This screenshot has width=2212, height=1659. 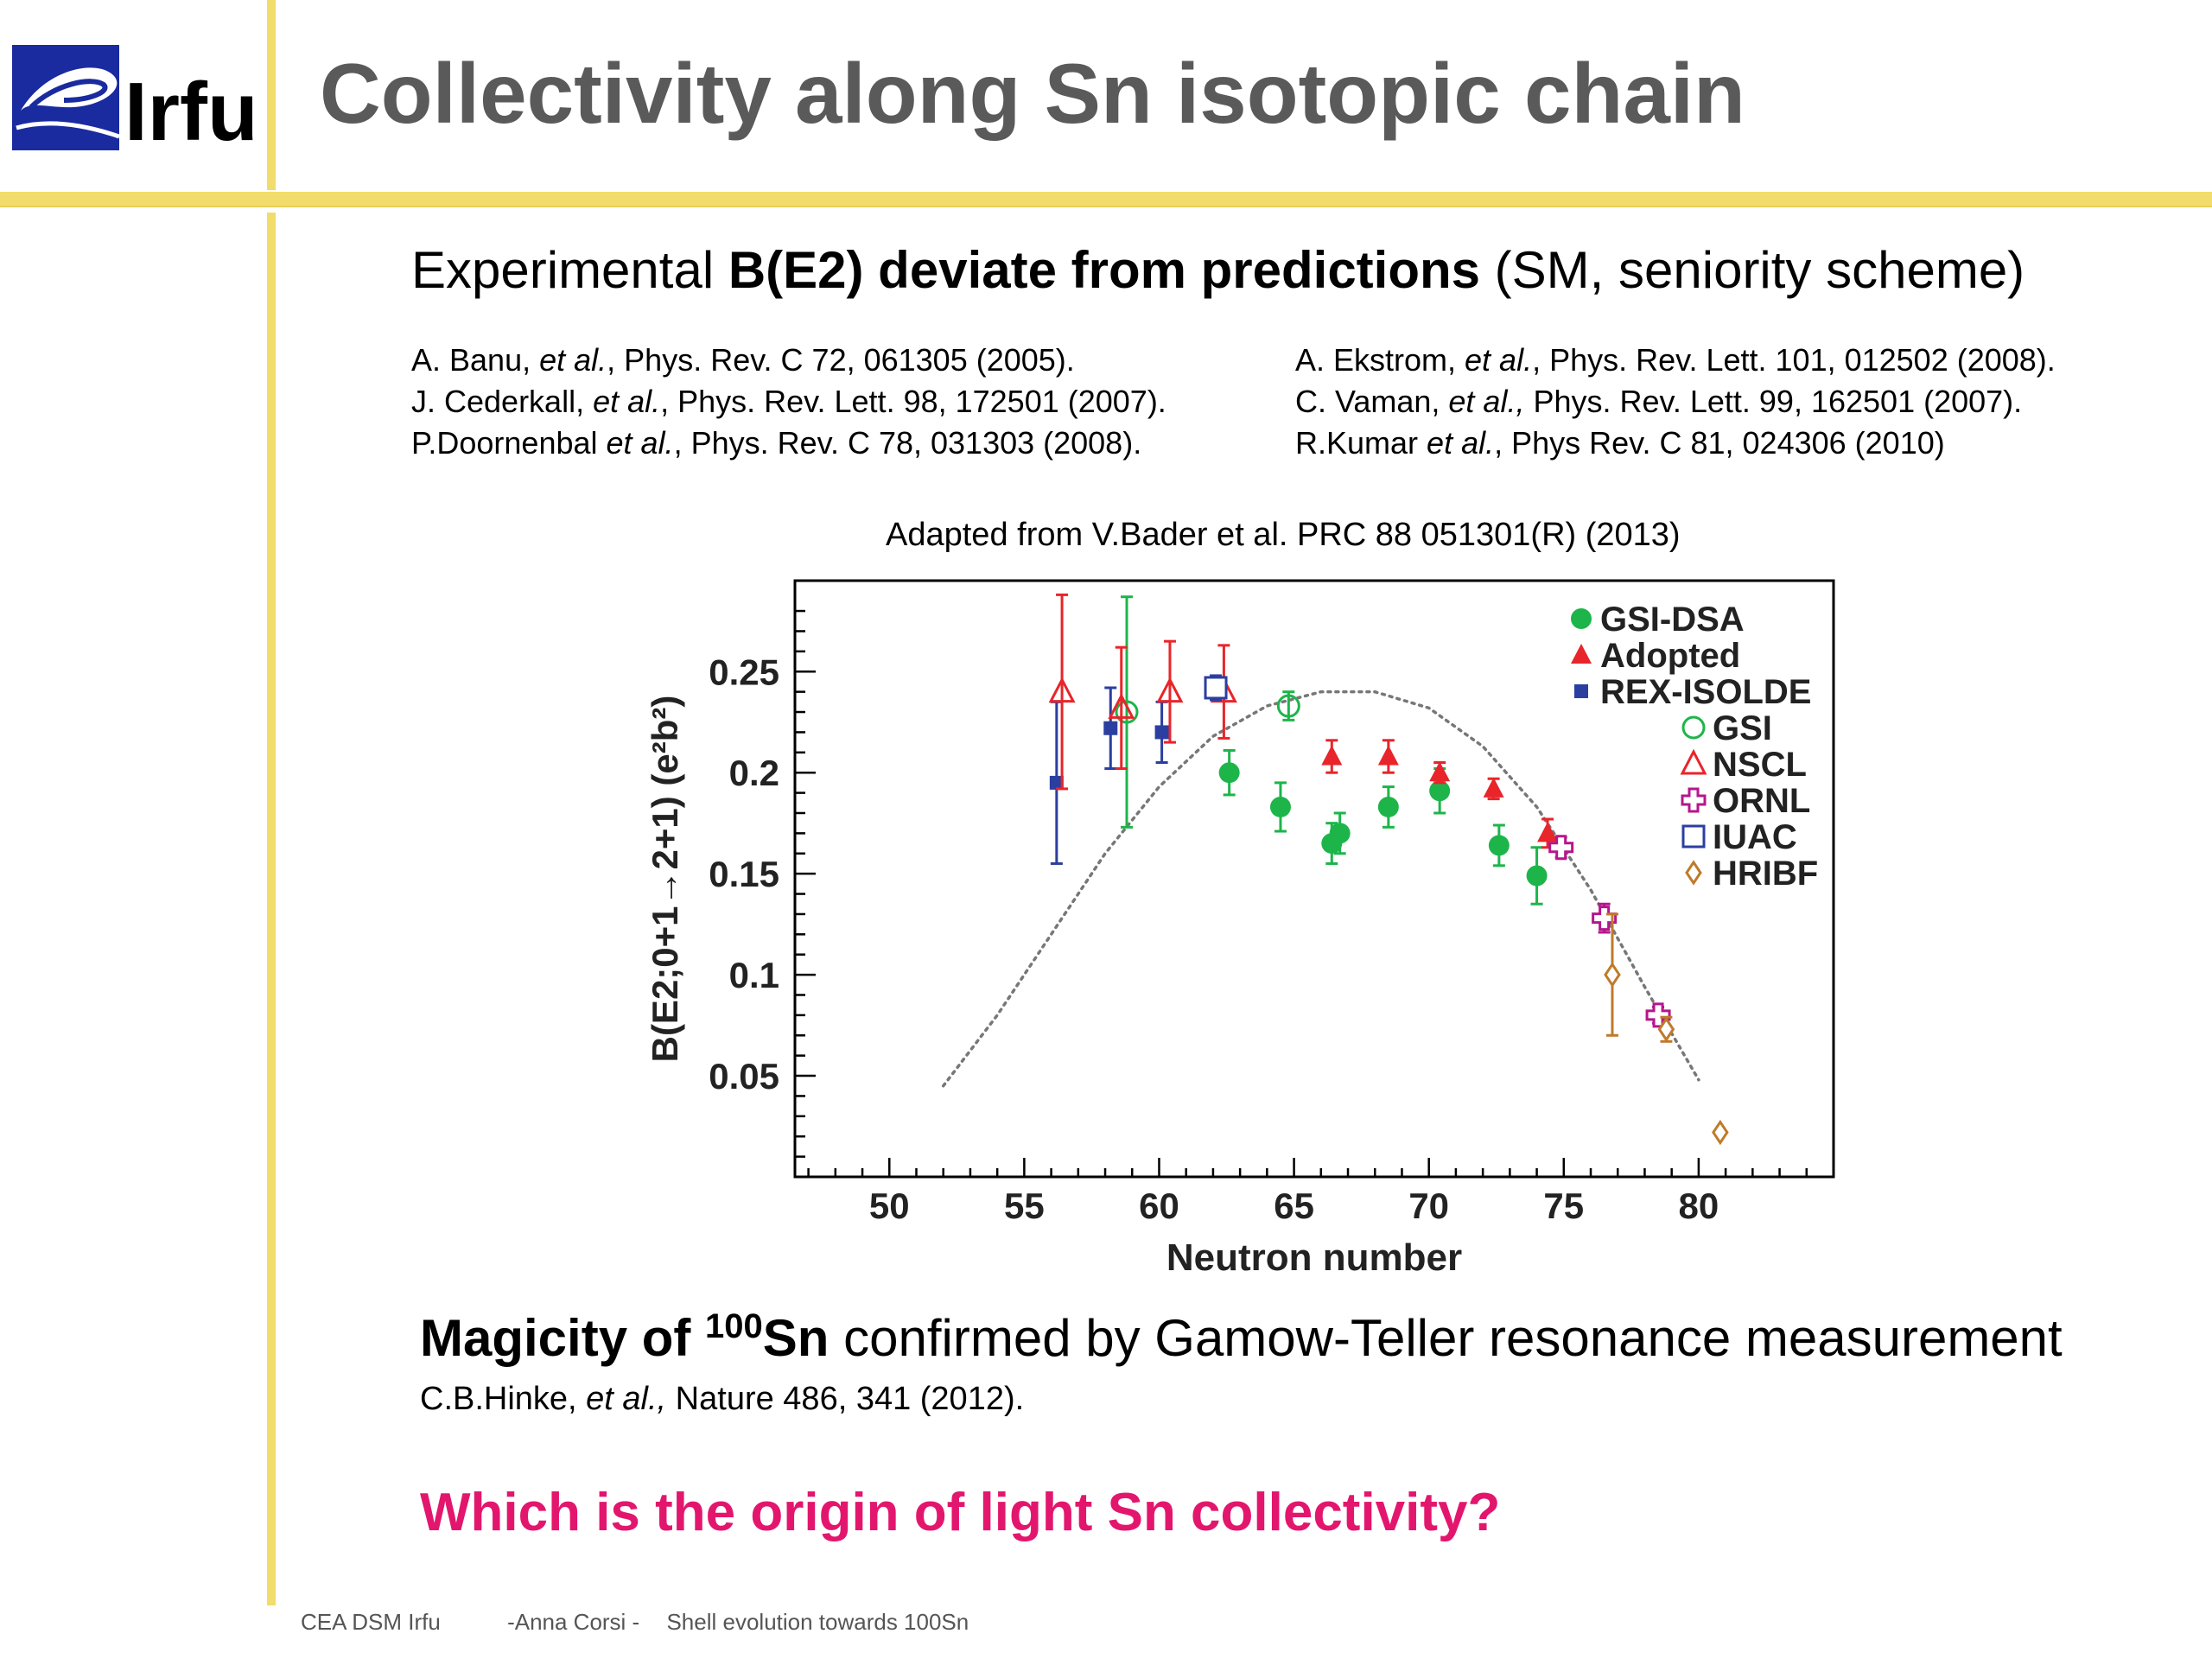 What do you see at coordinates (189, 110) in the screenshot?
I see `logo-text: Irfu` at bounding box center [189, 110].